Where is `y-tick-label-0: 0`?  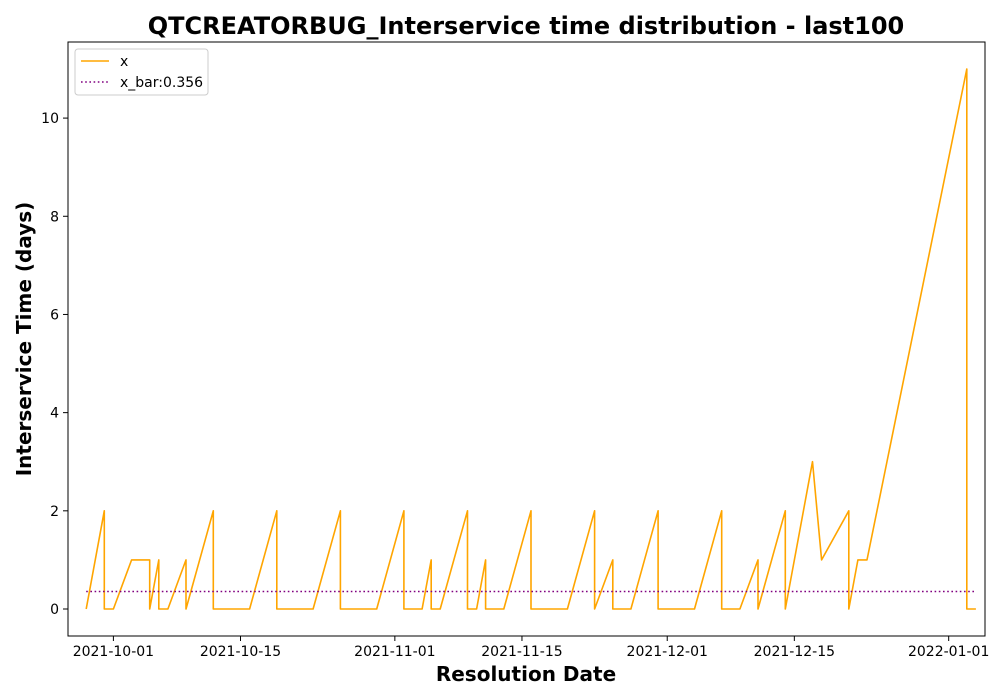
y-tick-label-0: 0 is located at coordinates (54, 610).